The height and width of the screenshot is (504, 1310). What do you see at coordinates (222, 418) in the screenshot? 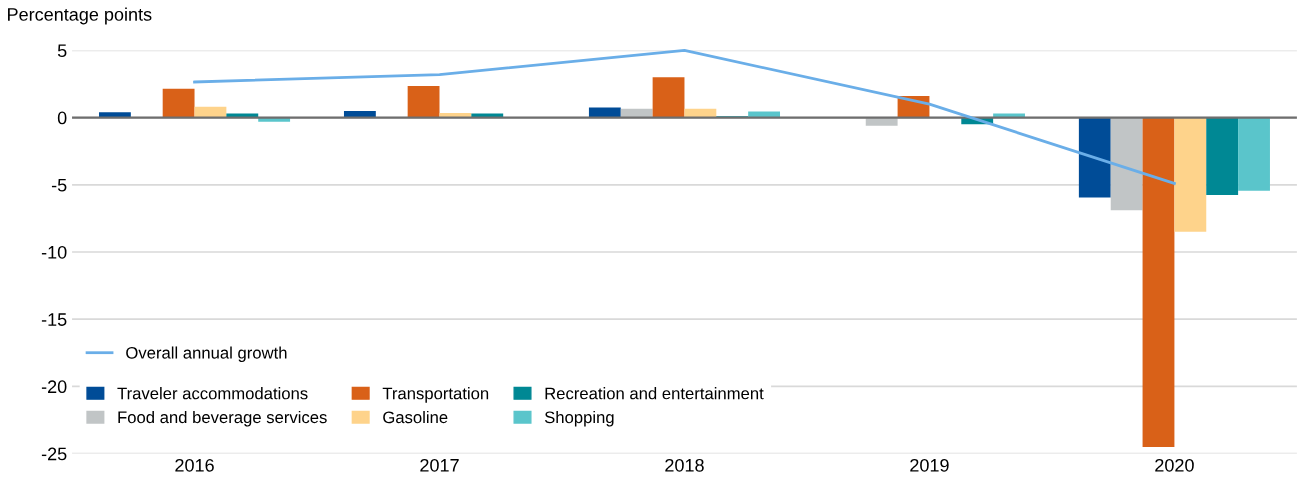
I see `legend-label: Food and beverage services` at bounding box center [222, 418].